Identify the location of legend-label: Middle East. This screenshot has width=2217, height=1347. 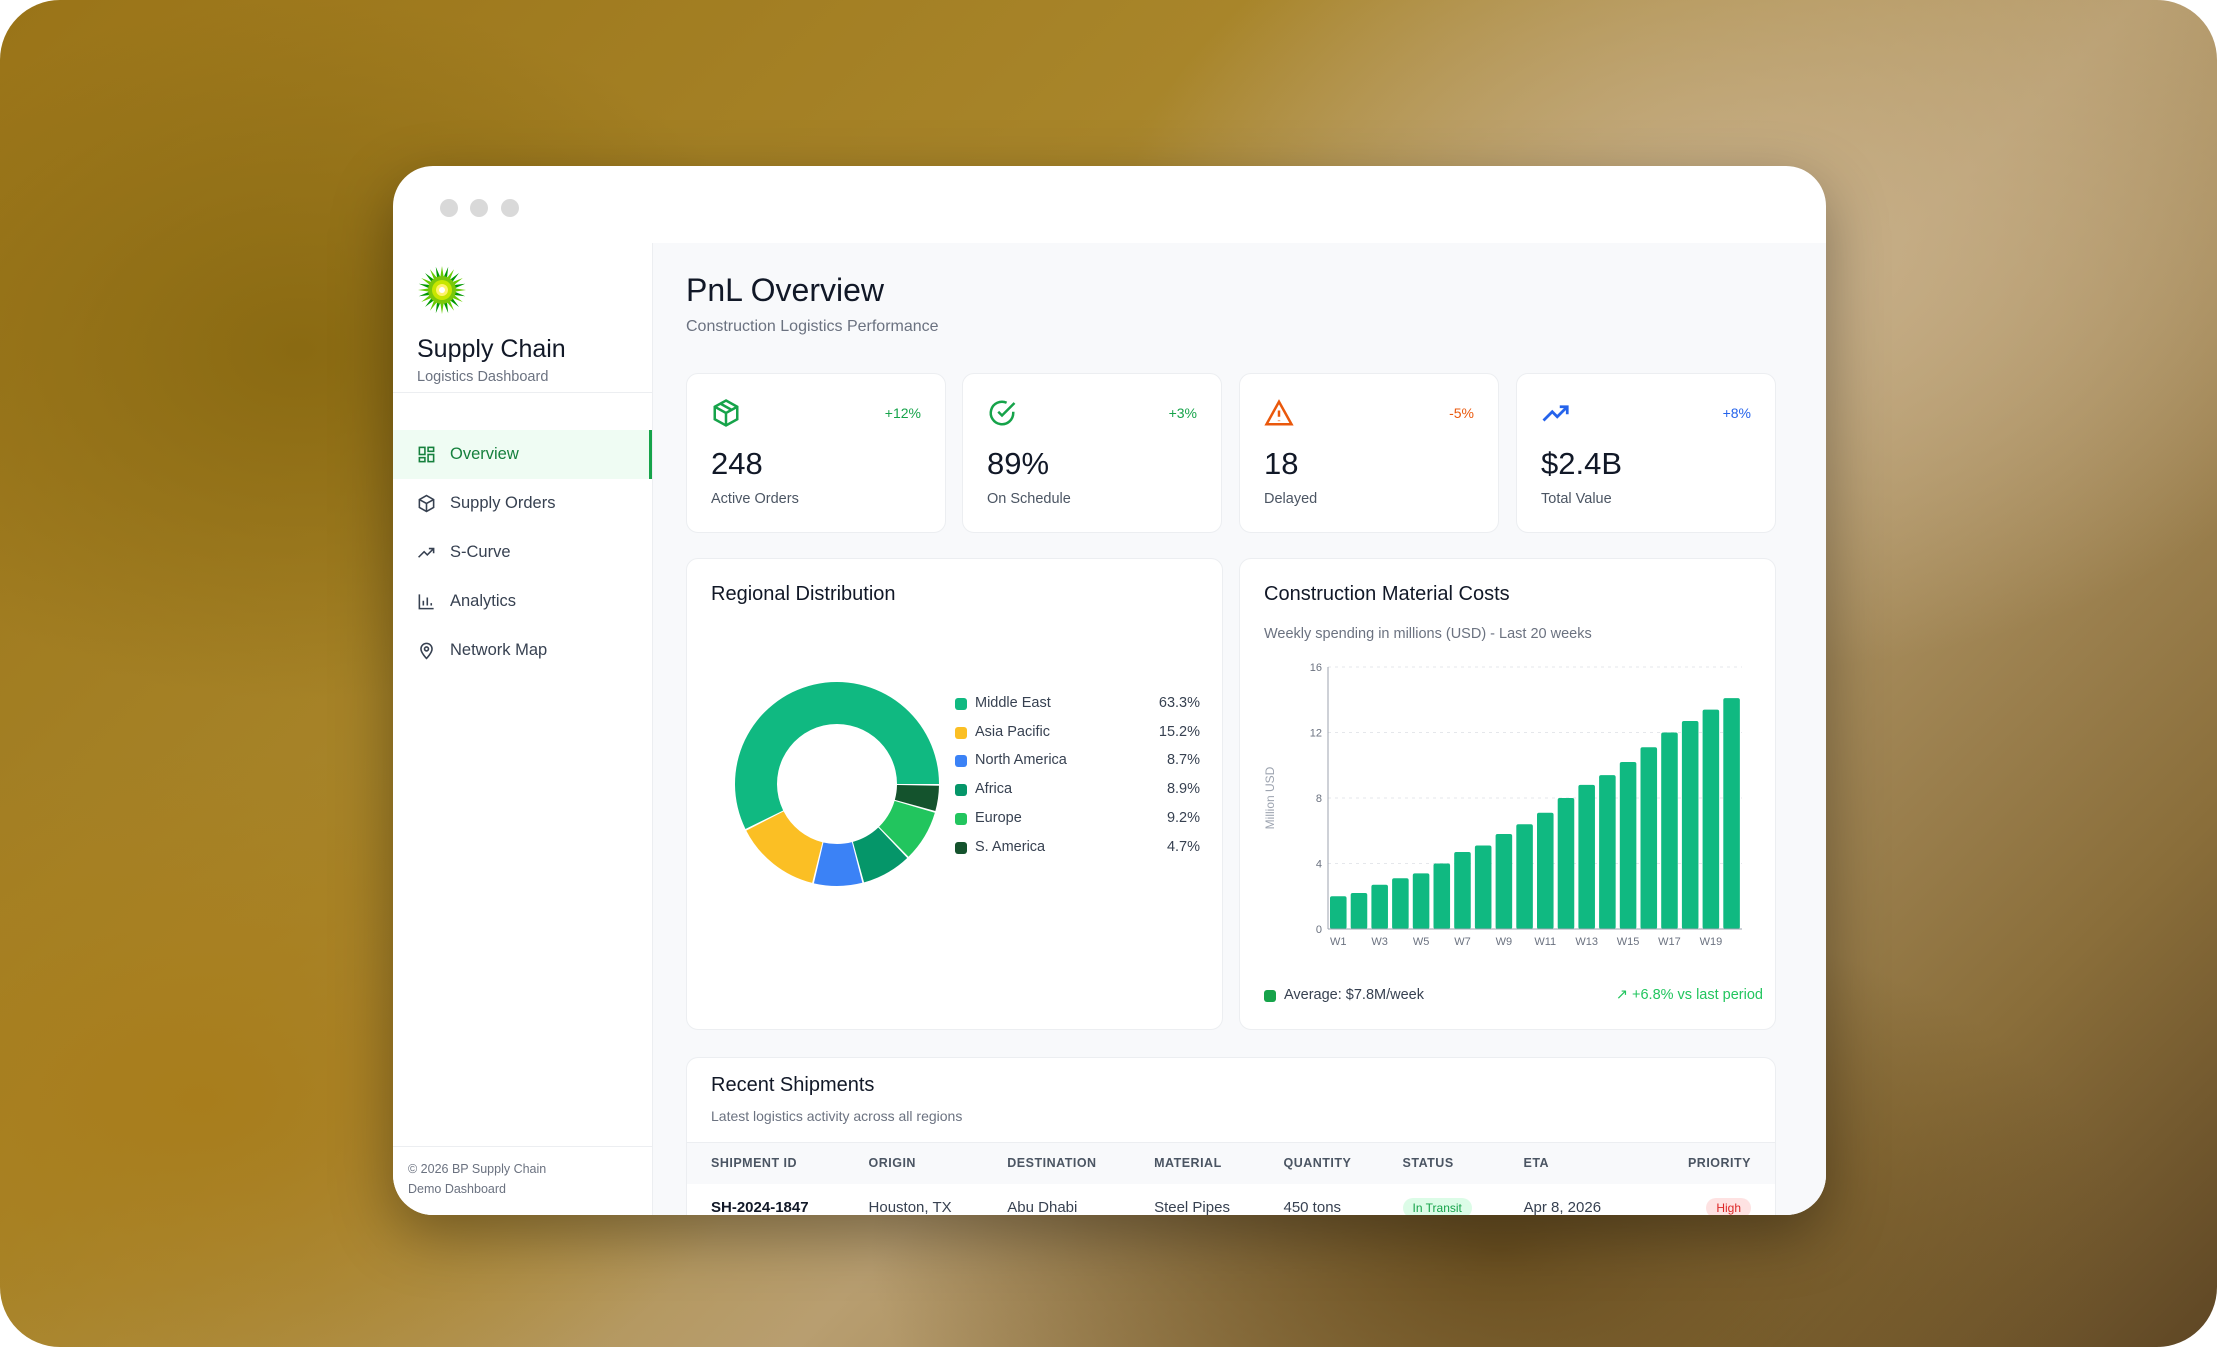
(1013, 703).